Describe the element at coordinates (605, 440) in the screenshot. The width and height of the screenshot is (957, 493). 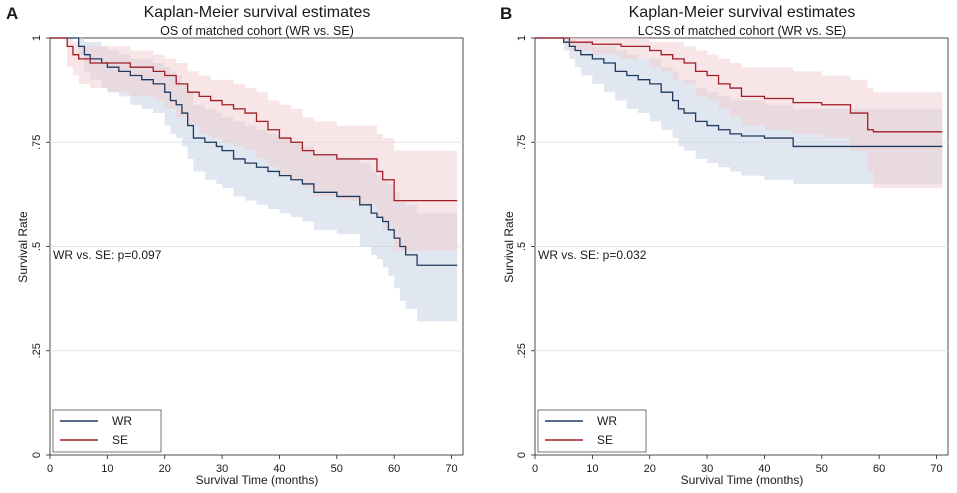
I see `legend-label-se-b: SE` at that location.